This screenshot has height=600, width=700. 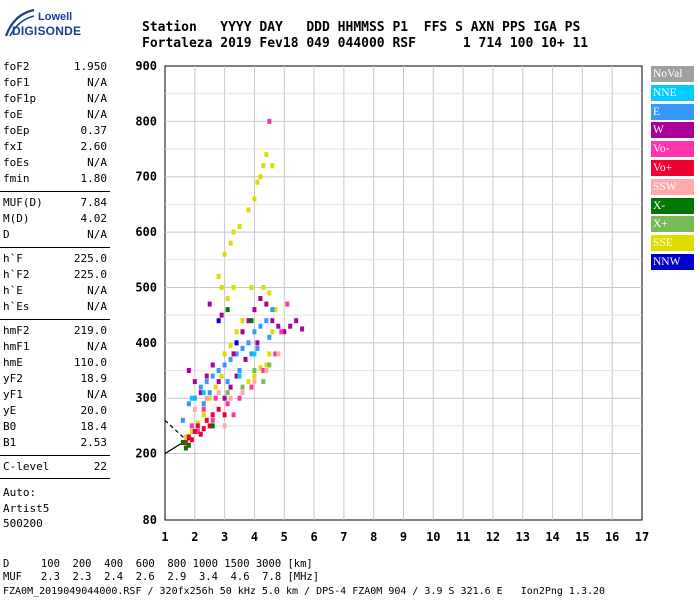 I want to click on param-name: hmE, so click(x=13, y=362).